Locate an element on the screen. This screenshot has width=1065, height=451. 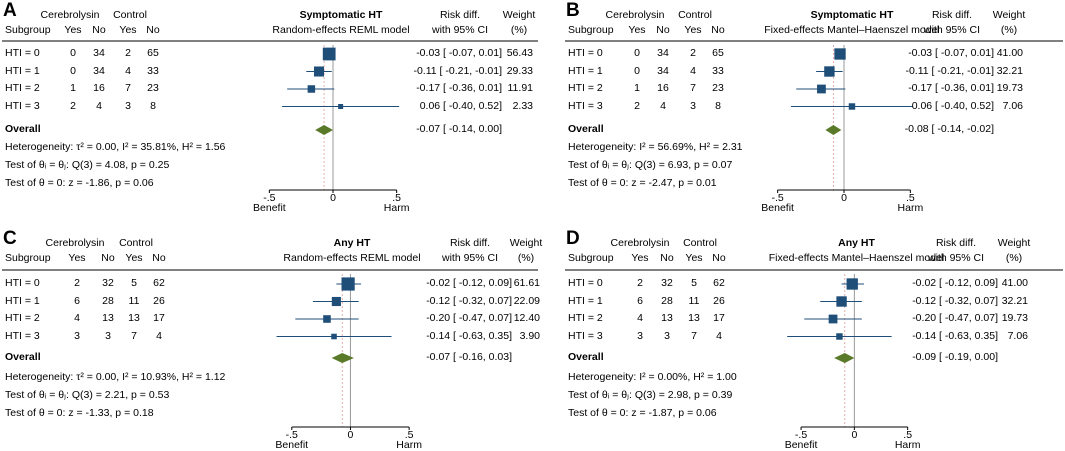
overall-ci: -0.07 [ -0.14, 0.00] is located at coordinates (459, 129).